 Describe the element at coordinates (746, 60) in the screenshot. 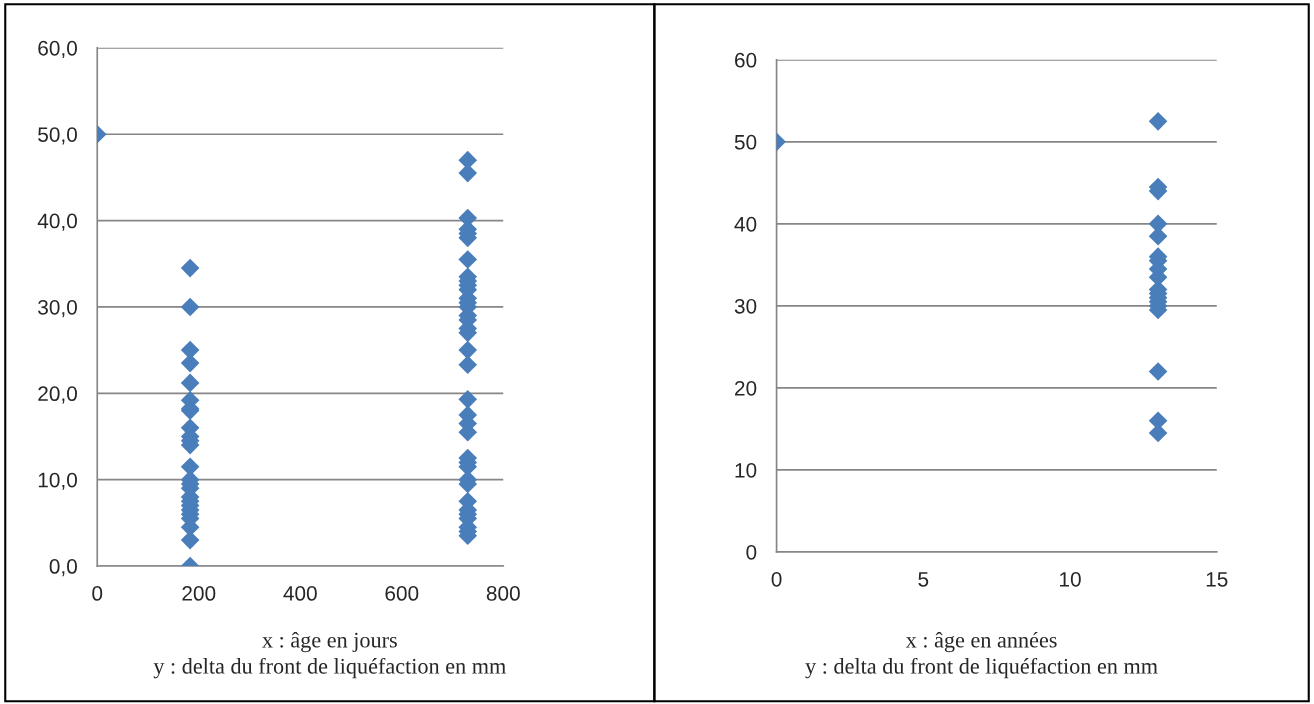

I see `y-tick-label: 60` at that location.